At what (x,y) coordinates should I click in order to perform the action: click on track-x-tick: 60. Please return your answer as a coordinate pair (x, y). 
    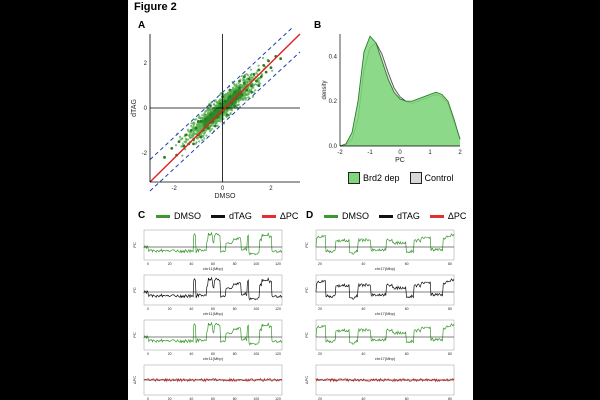
    Looking at the image, I should click on (213, 398).